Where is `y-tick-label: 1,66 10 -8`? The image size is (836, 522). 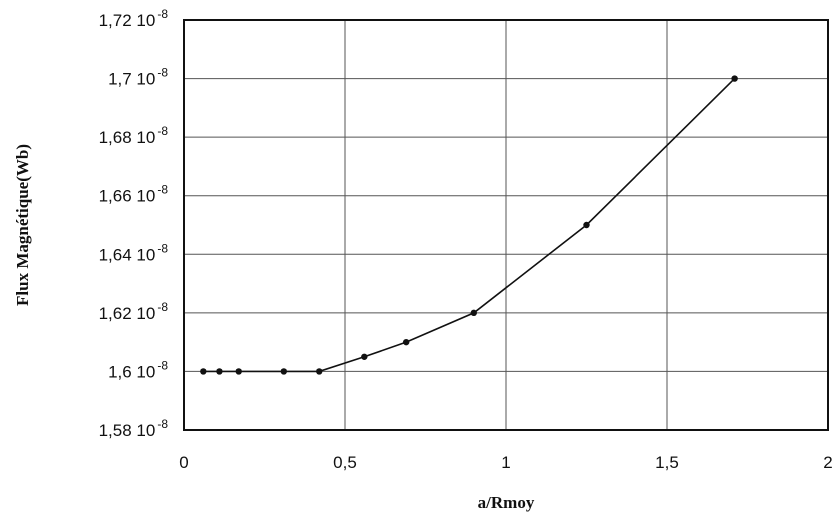 y-tick-label: 1,66 10 -8 is located at coordinates (134, 194).